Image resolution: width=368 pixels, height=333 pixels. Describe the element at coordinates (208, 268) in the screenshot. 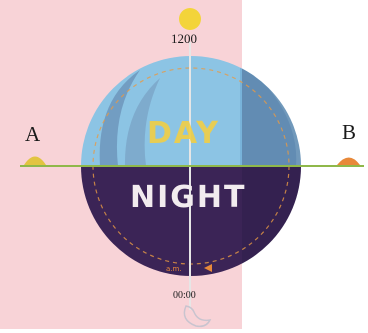

I see `orbit-arrow` at that location.